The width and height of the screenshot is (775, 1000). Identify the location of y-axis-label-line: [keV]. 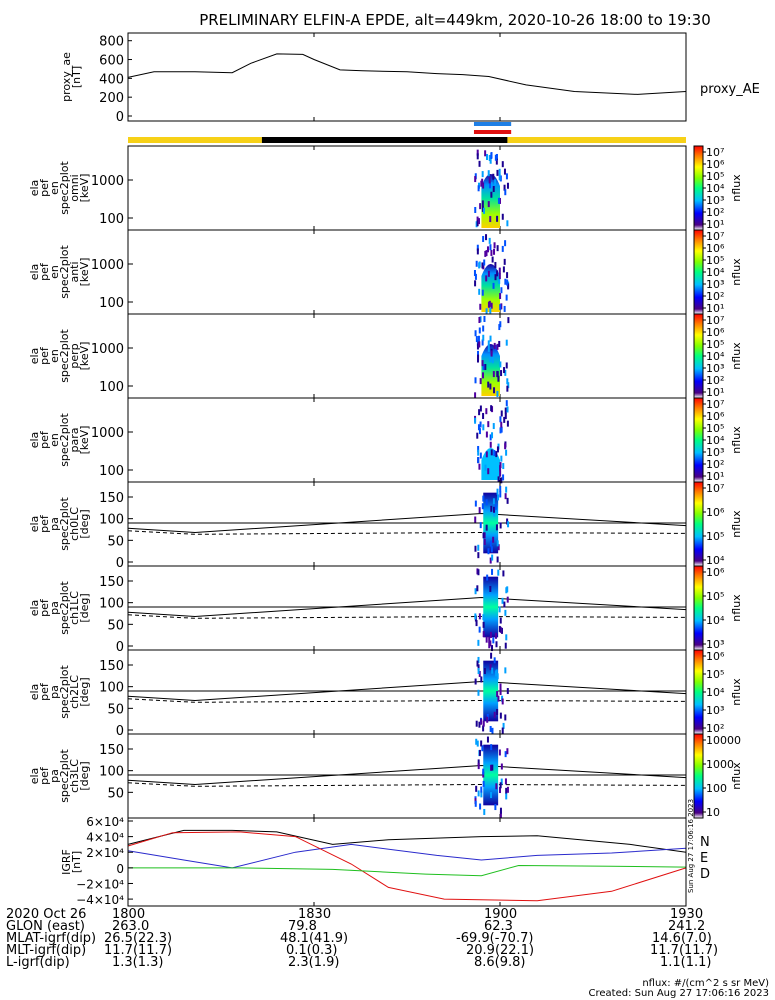
(84, 356).